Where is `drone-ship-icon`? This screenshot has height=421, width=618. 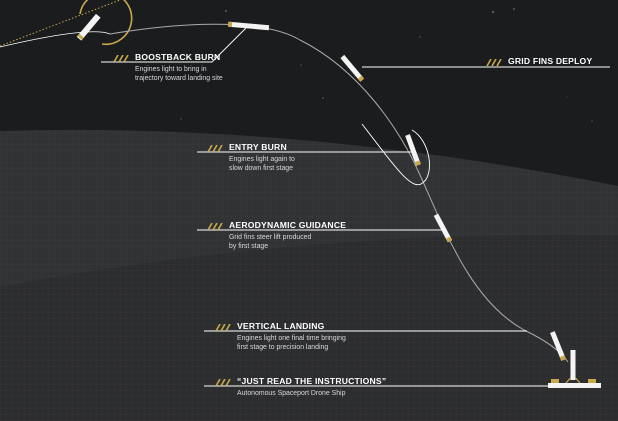 drone-ship-icon is located at coordinates (574, 383).